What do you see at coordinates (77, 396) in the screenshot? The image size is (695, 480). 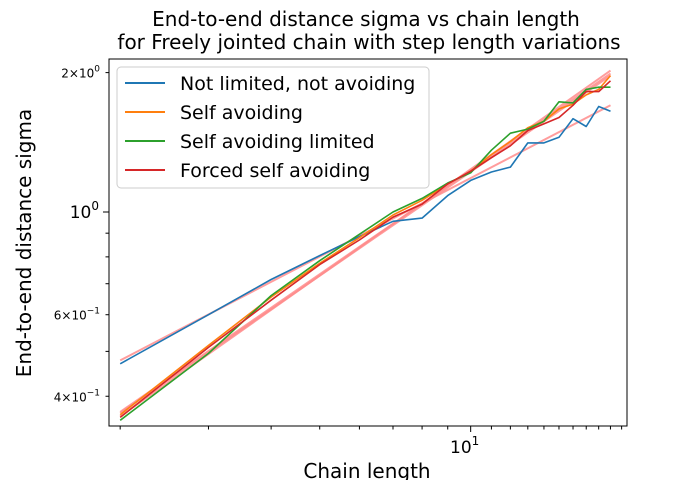 I see `y-minor-tick-label: 4×10⁻¹` at bounding box center [77, 396].